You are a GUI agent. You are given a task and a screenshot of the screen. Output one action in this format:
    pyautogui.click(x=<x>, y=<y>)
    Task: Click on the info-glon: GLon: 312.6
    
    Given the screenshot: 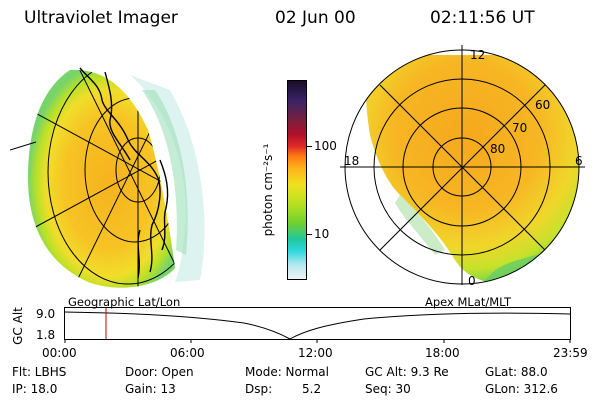 What is the action you would take?
    pyautogui.click(x=521, y=389)
    